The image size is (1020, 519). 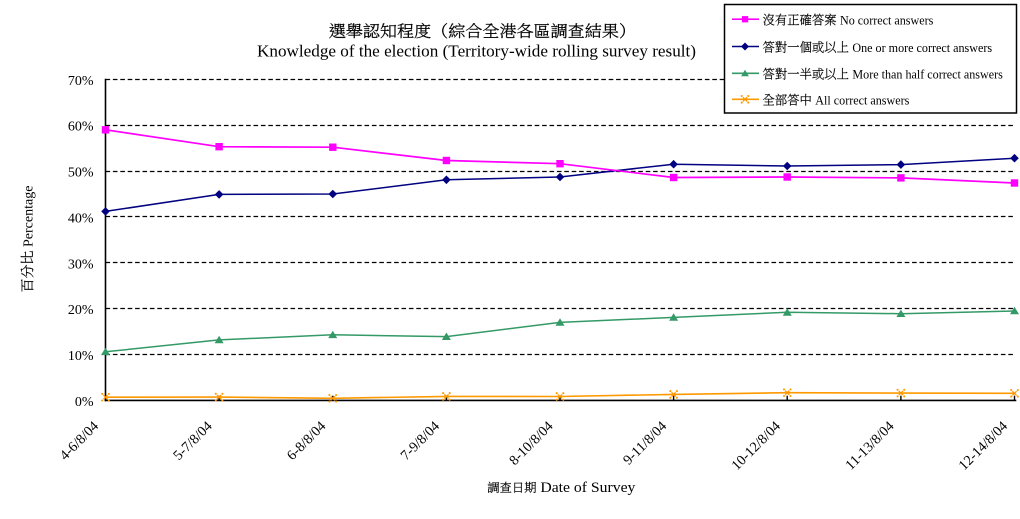 What do you see at coordinates (588, 488) in the screenshot?
I see `svg-text: Date of Survey` at bounding box center [588, 488].